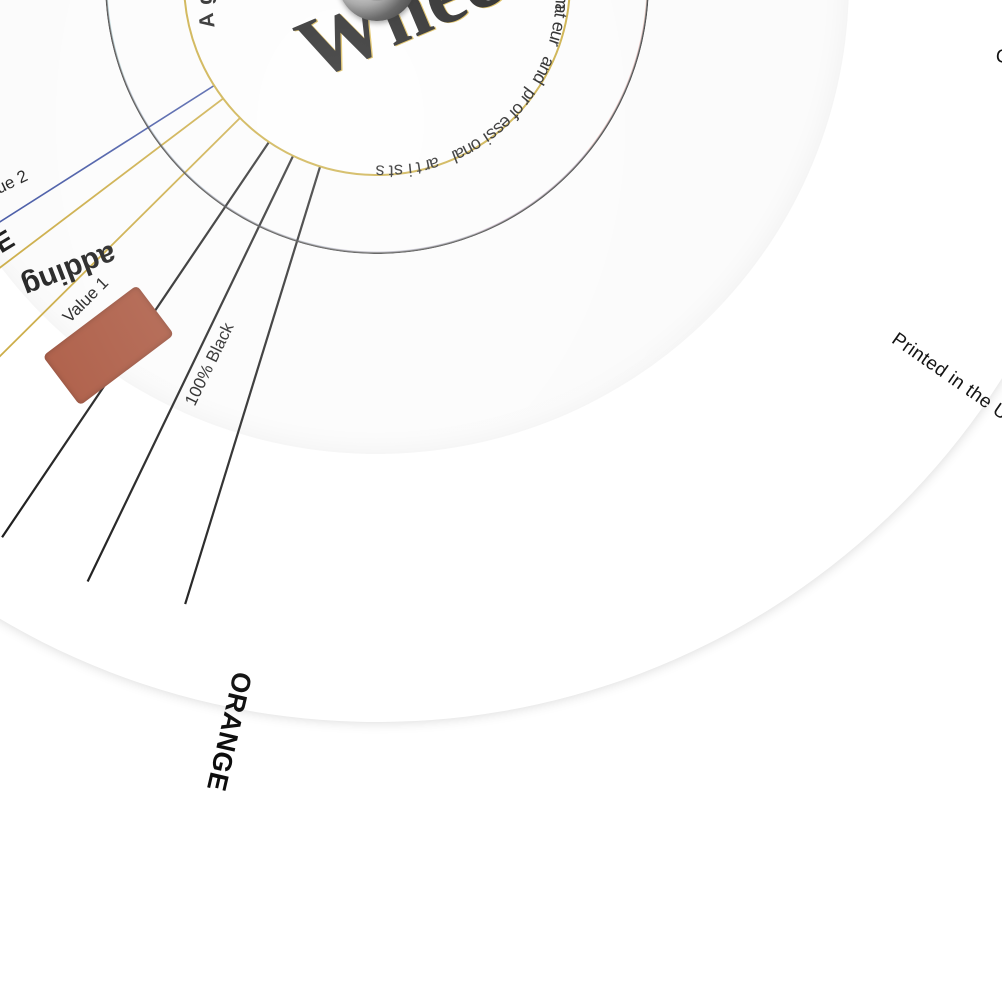 The image size is (1002, 1002). What do you see at coordinates (410, 49) in the screenshot?
I see `title-line-2: Wheel` at bounding box center [410, 49].